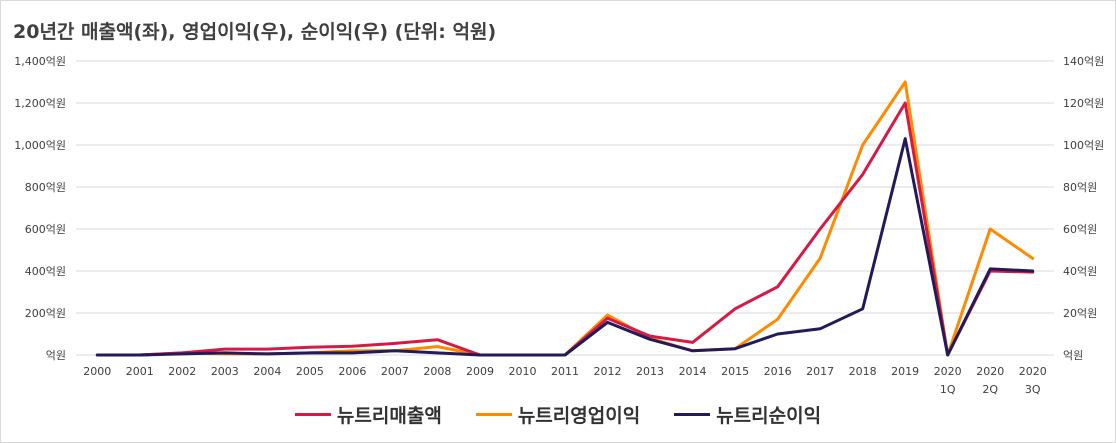 The image size is (1116, 443). I want to click on right-tick-label: 20억원, so click(1080, 313).